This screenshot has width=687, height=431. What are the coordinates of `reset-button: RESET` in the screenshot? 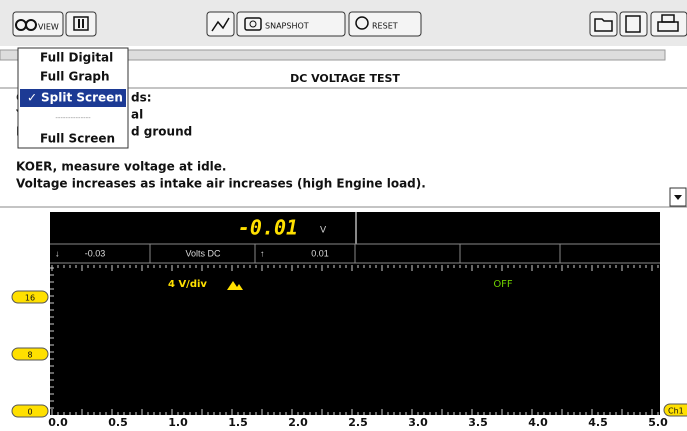 It's located at (385, 24).